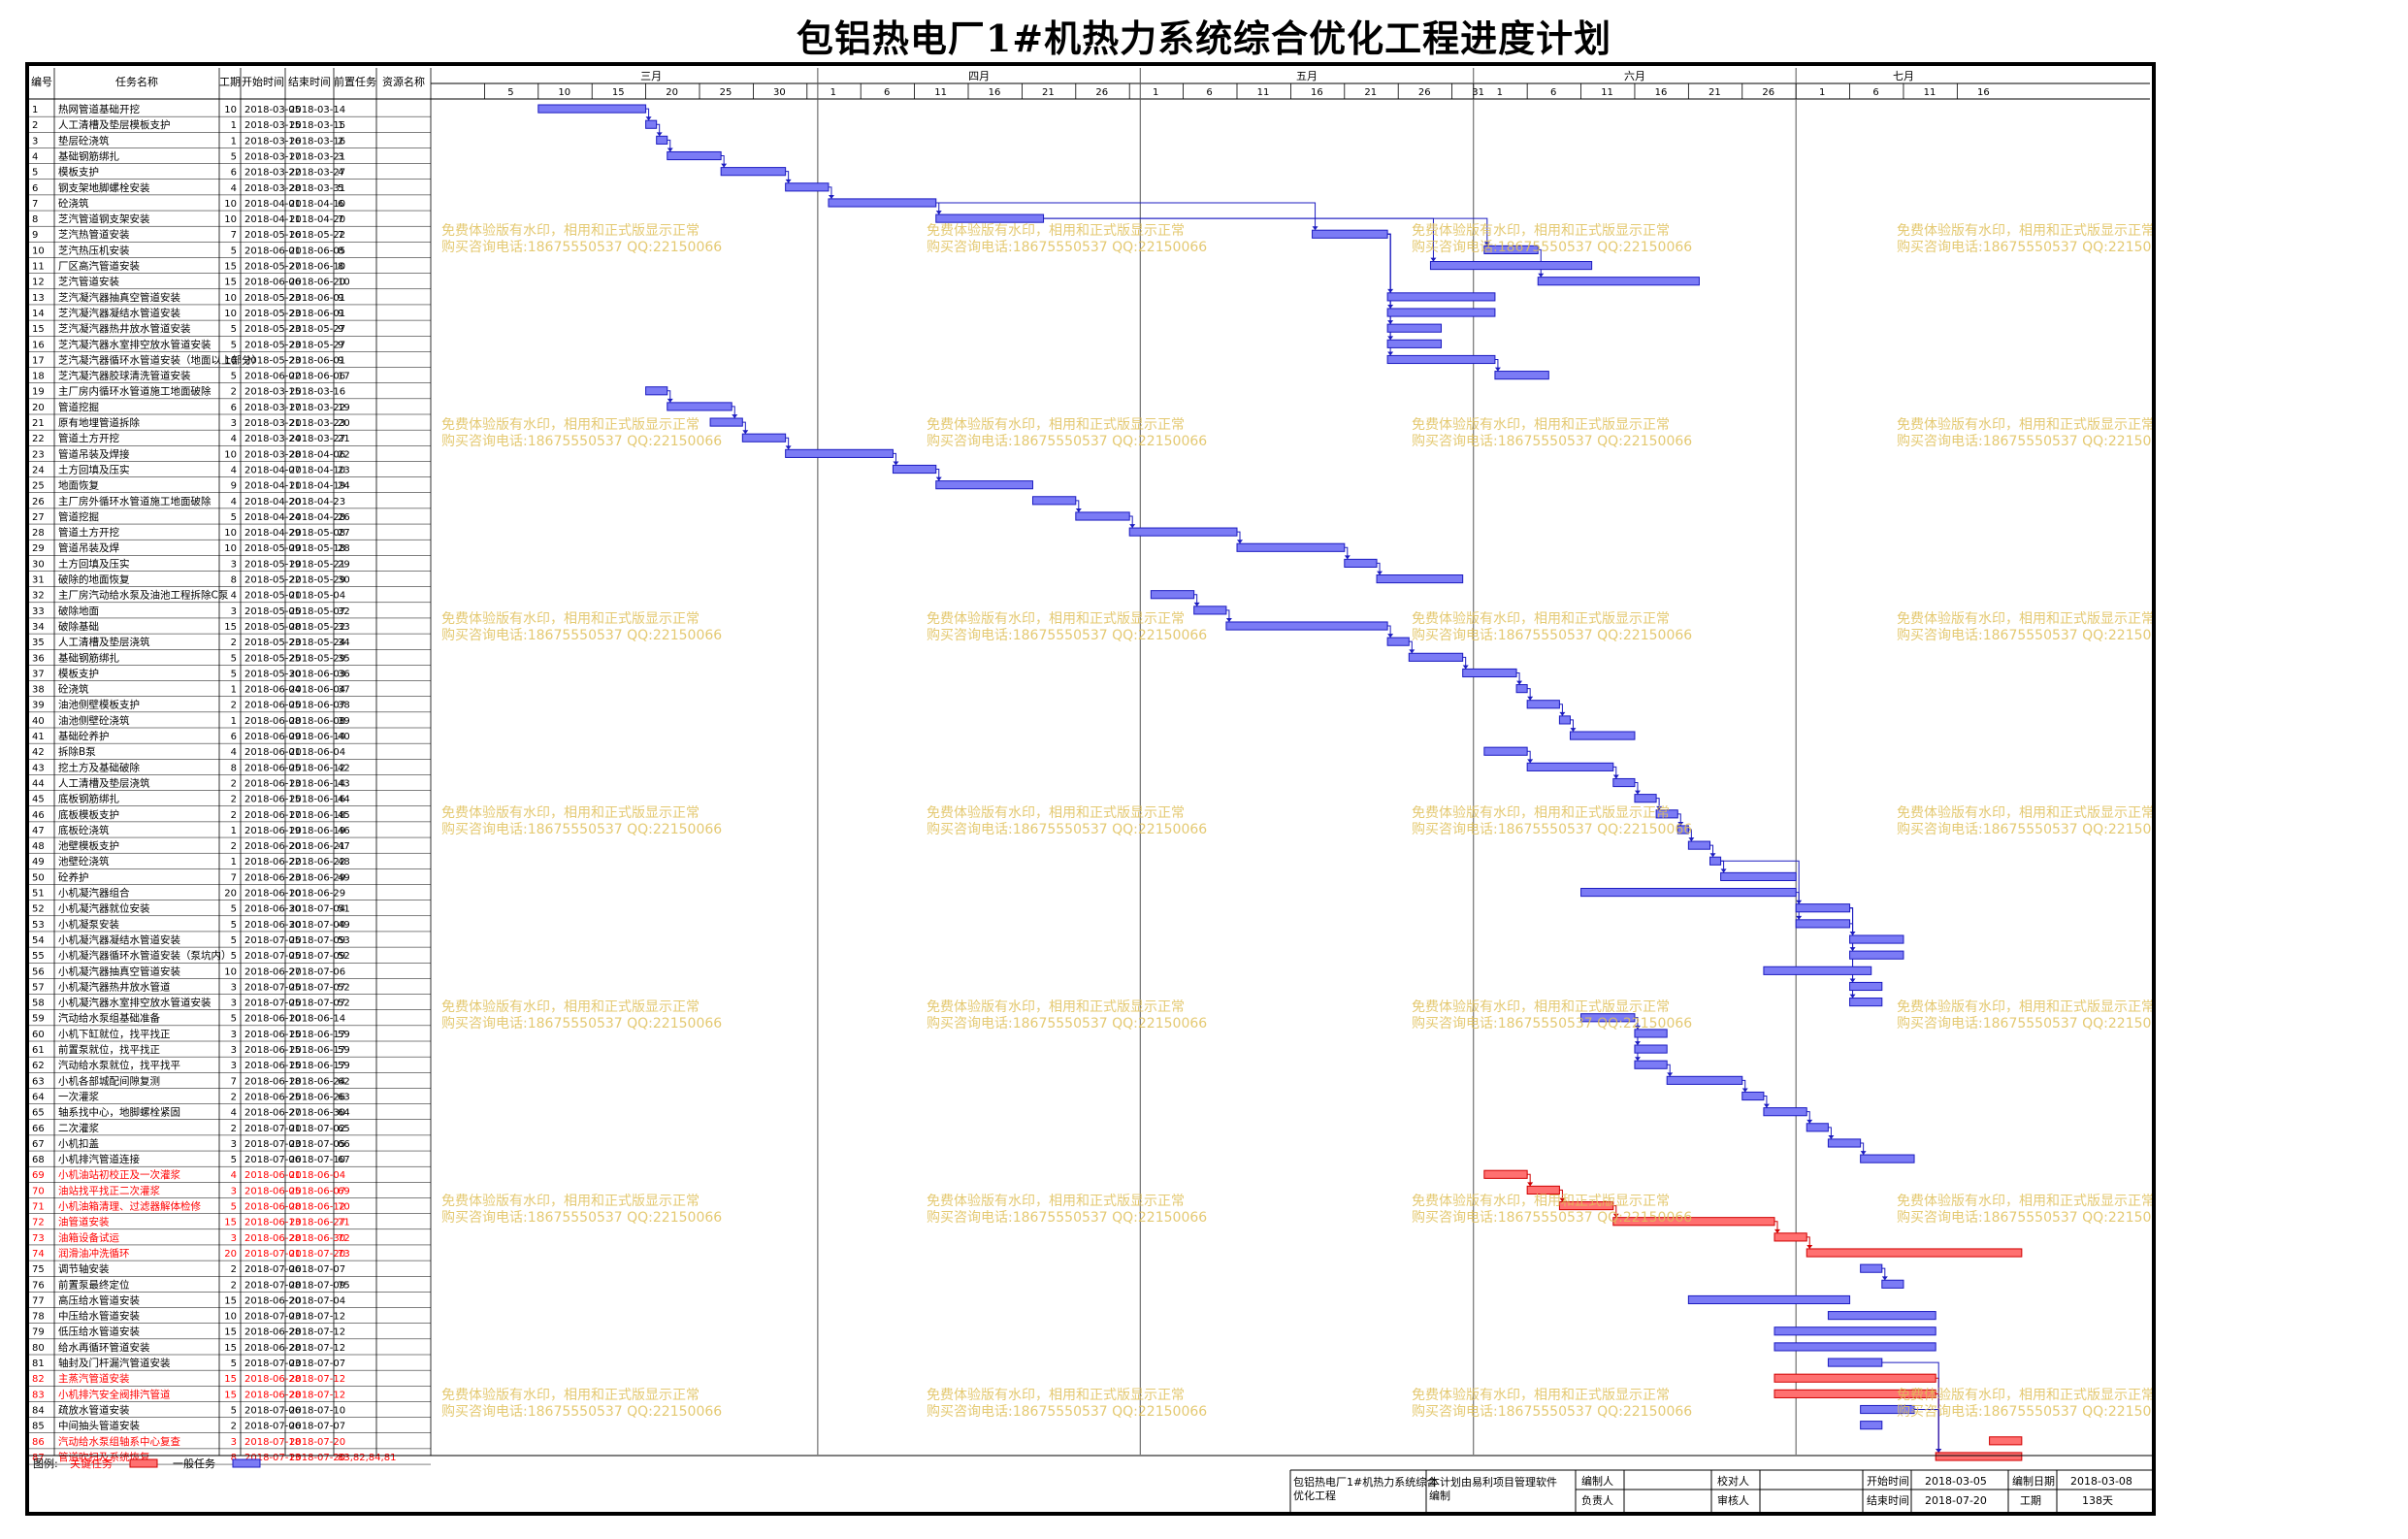  I want to click on task-duration: 10, so click(230, 533).